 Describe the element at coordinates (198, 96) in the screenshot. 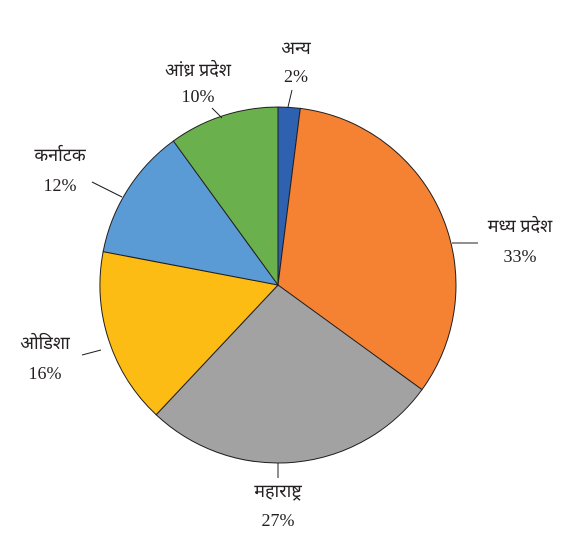

I see `slice-value-label: 10%` at that location.